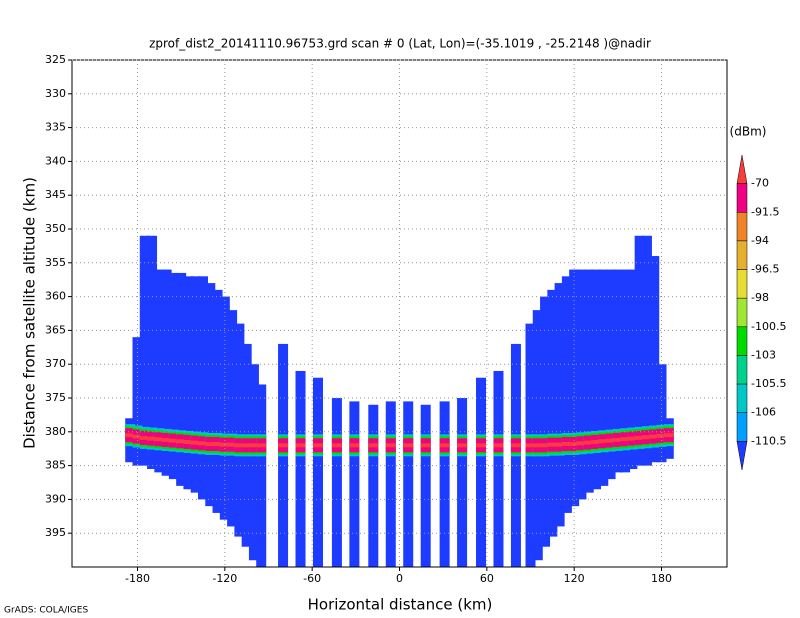 The image size is (800, 618). What do you see at coordinates (55, 329) in the screenshot?
I see `y-tick-label: 365` at bounding box center [55, 329].